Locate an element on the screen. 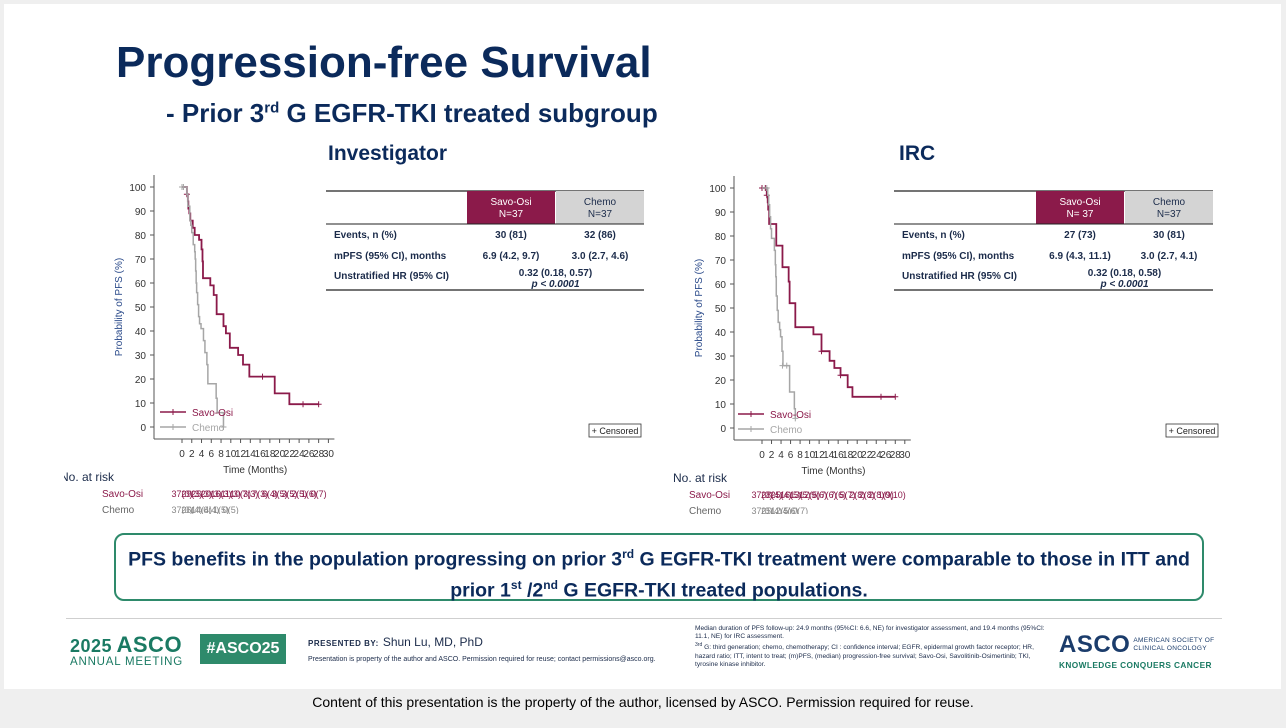 This screenshot has height=728, width=1286. c0-curve-chemo is located at coordinates (203, 306).